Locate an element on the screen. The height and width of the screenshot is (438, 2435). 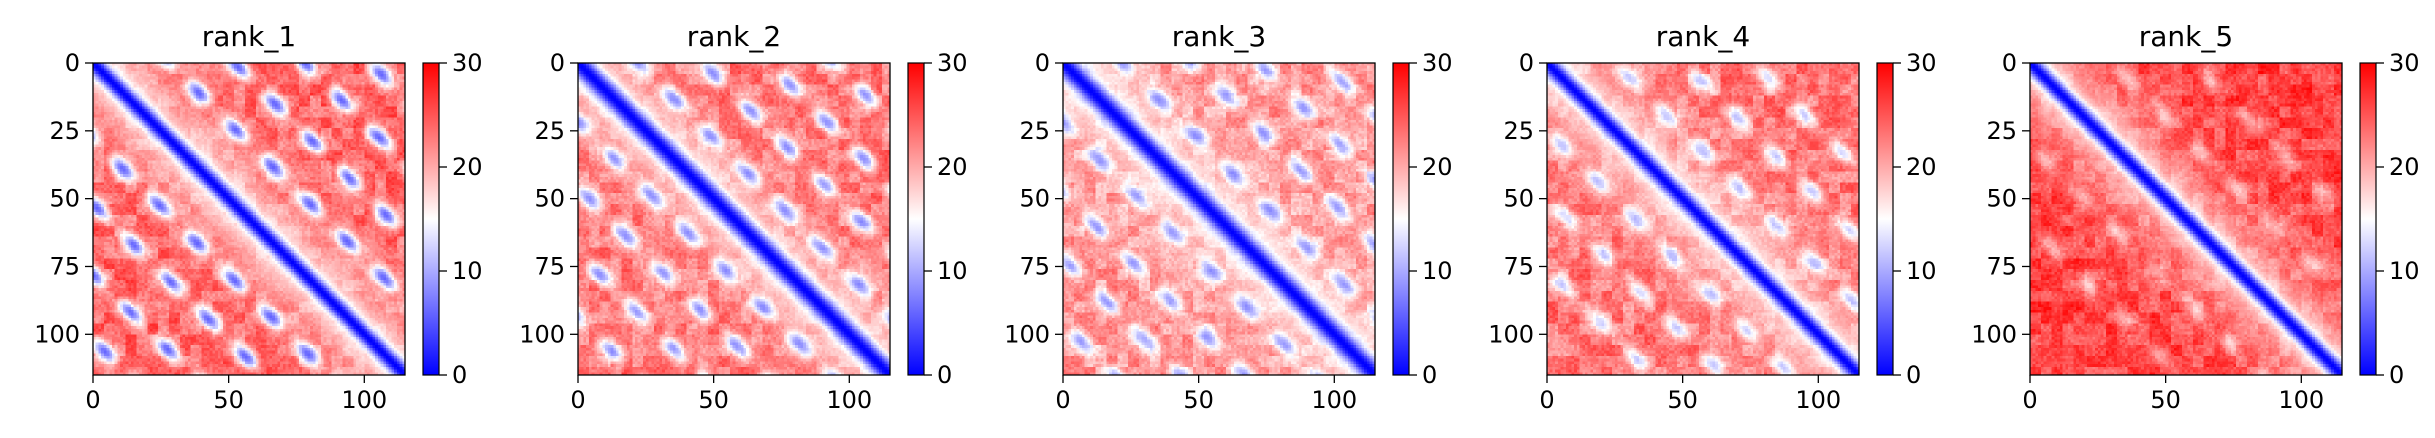
chart-title: rank_1 is located at coordinates (249, 36).